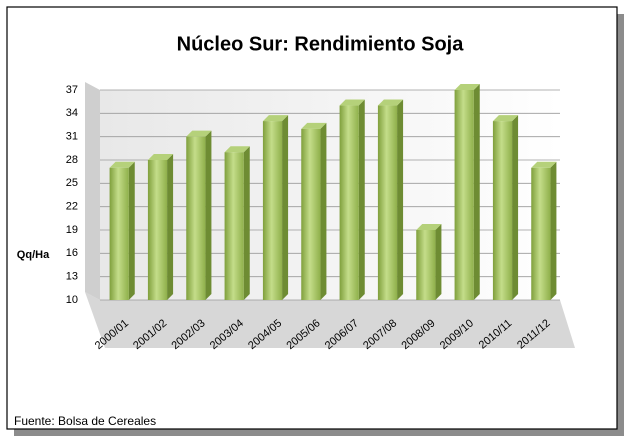 The height and width of the screenshot is (442, 630). I want to click on y-tick-label: 10, so click(72, 300).